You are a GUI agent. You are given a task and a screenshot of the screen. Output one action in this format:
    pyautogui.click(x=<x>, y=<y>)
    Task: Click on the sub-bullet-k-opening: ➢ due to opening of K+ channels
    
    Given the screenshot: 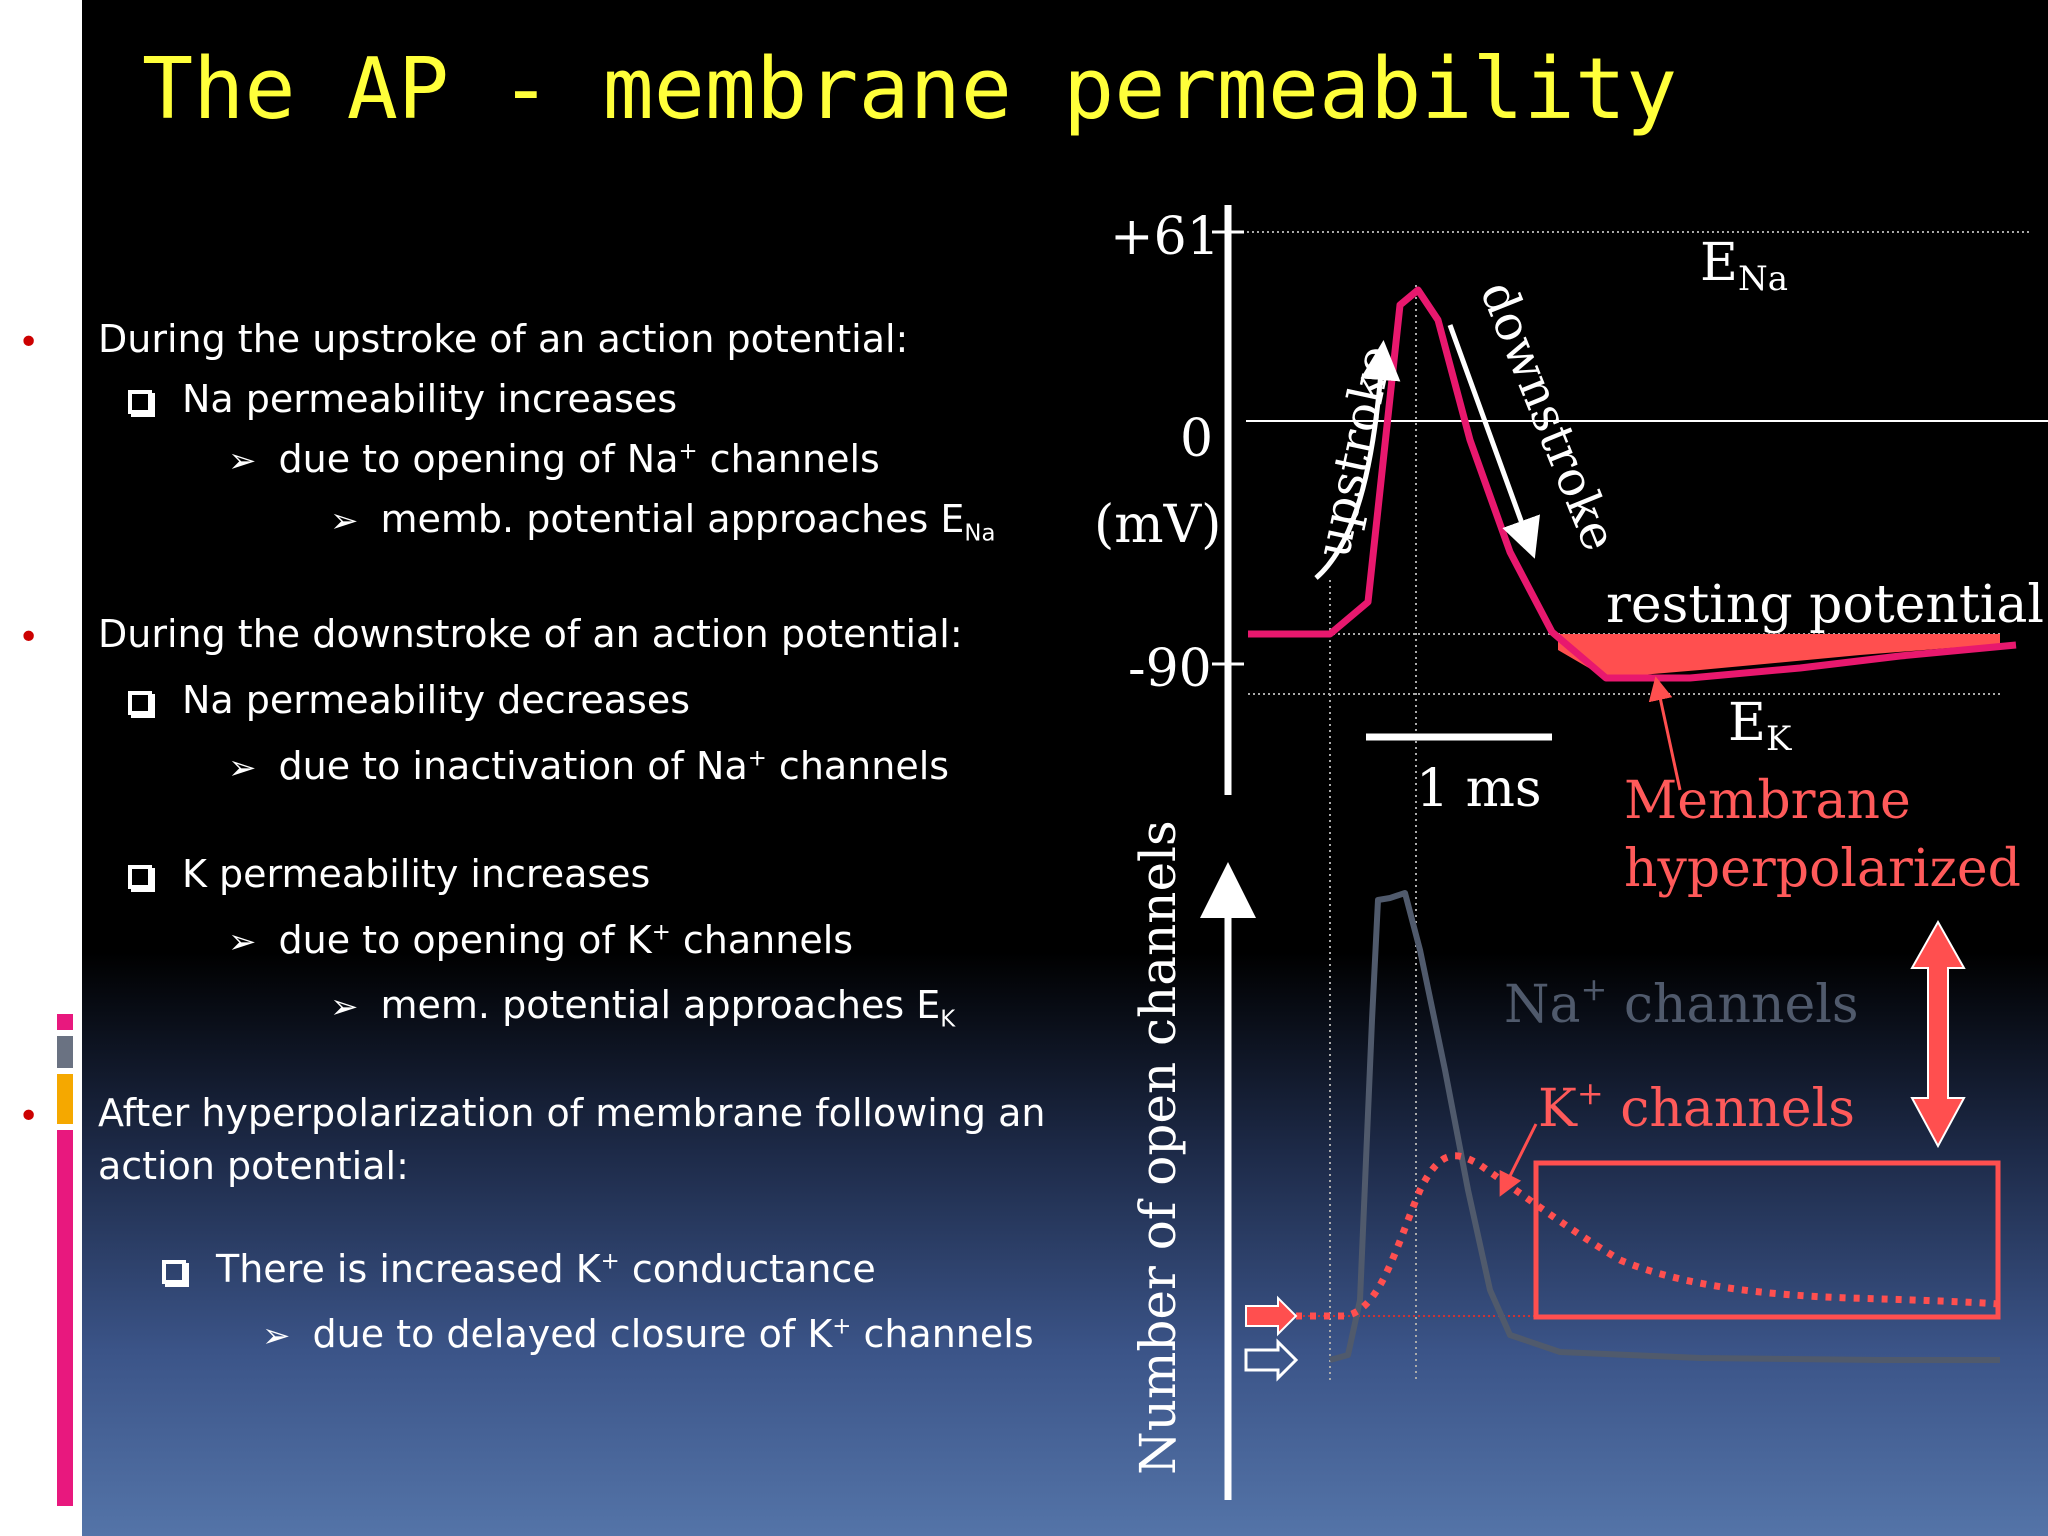 What is the action you would take?
    pyautogui.click(x=541, y=940)
    